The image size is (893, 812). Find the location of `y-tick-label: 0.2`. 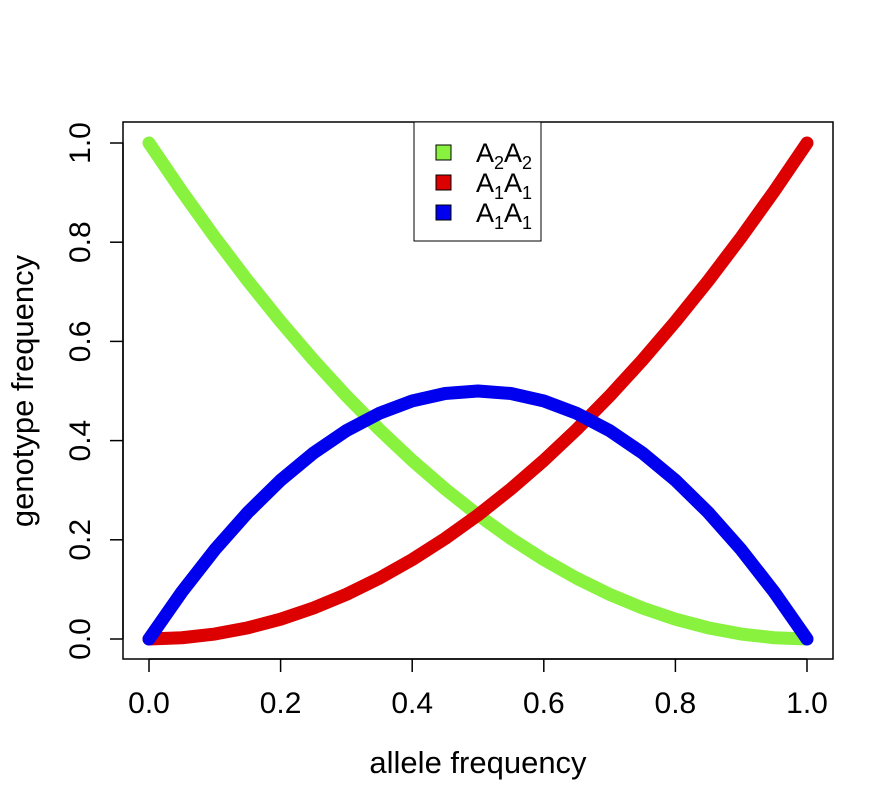

y-tick-label: 0.2 is located at coordinates (80, 540).